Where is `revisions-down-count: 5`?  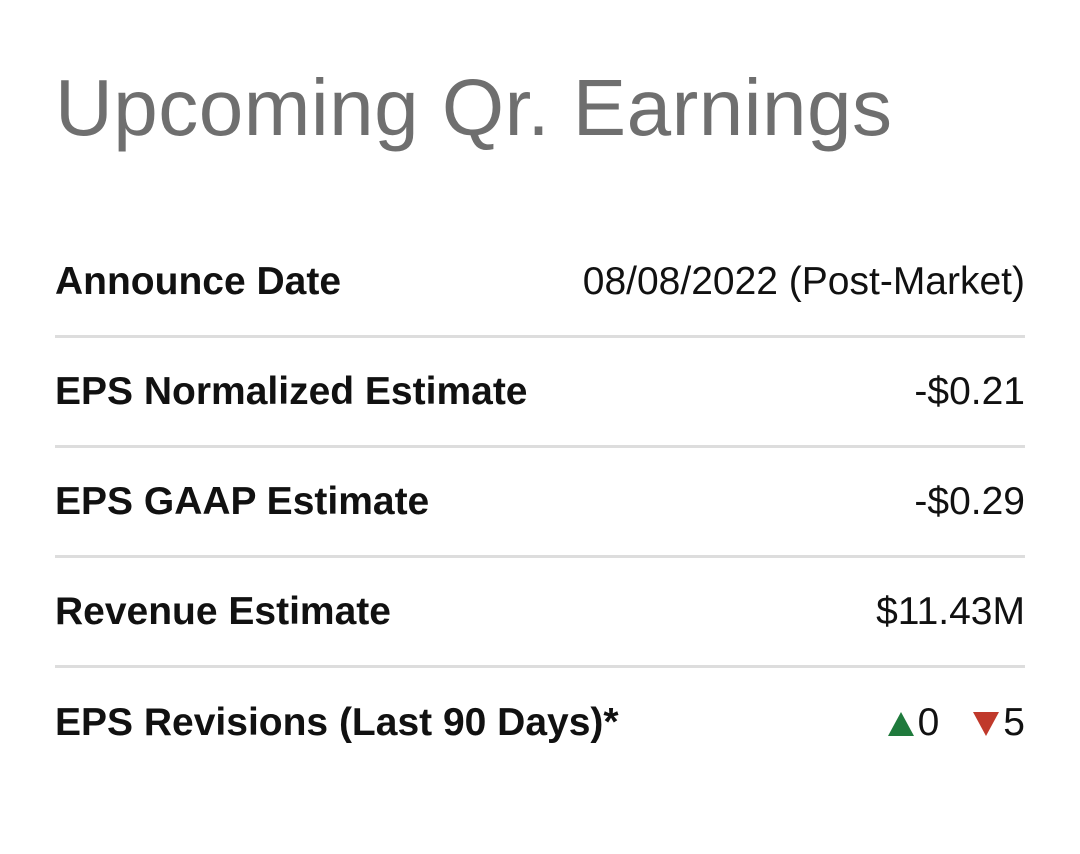 revisions-down-count: 5 is located at coordinates (1014, 722).